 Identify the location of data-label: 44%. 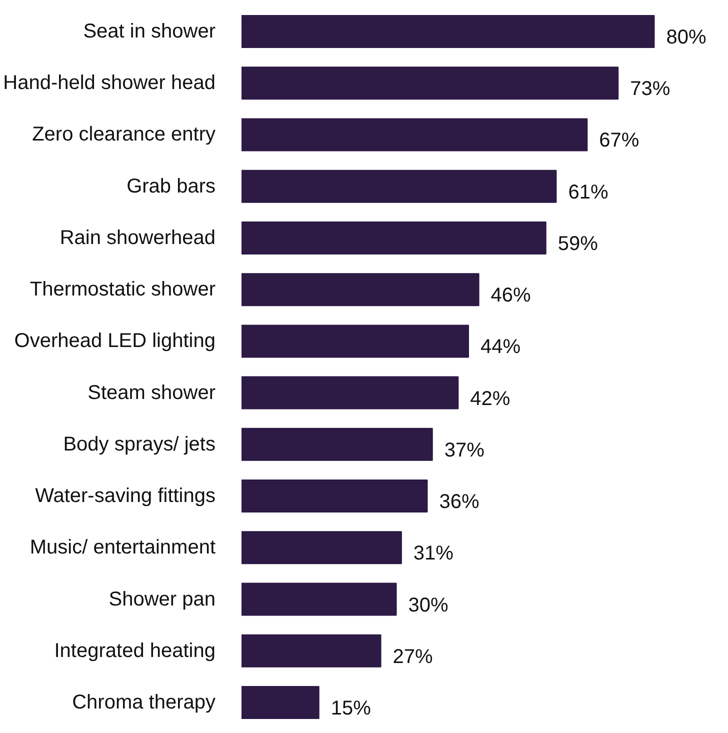
(500, 347).